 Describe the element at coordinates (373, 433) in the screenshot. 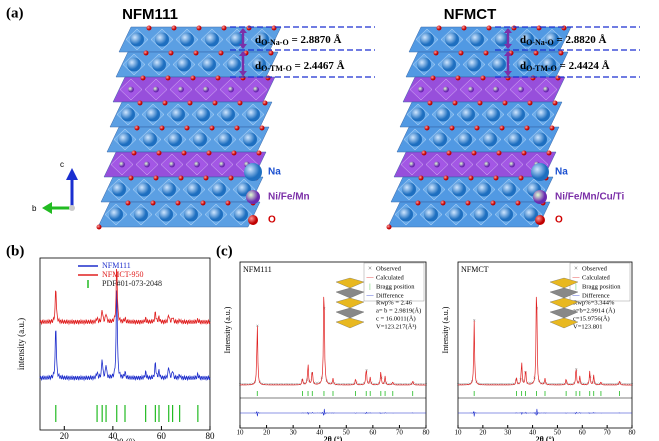

I see `x-tick-label: 60` at that location.